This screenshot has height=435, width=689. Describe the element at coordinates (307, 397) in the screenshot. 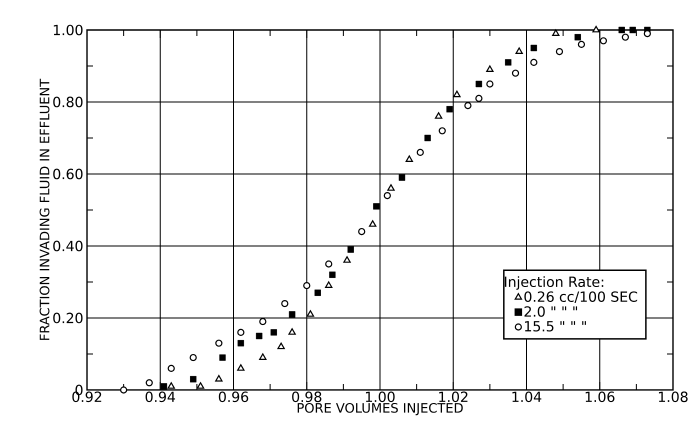

I see `x-tick-label: 0.98` at that location.